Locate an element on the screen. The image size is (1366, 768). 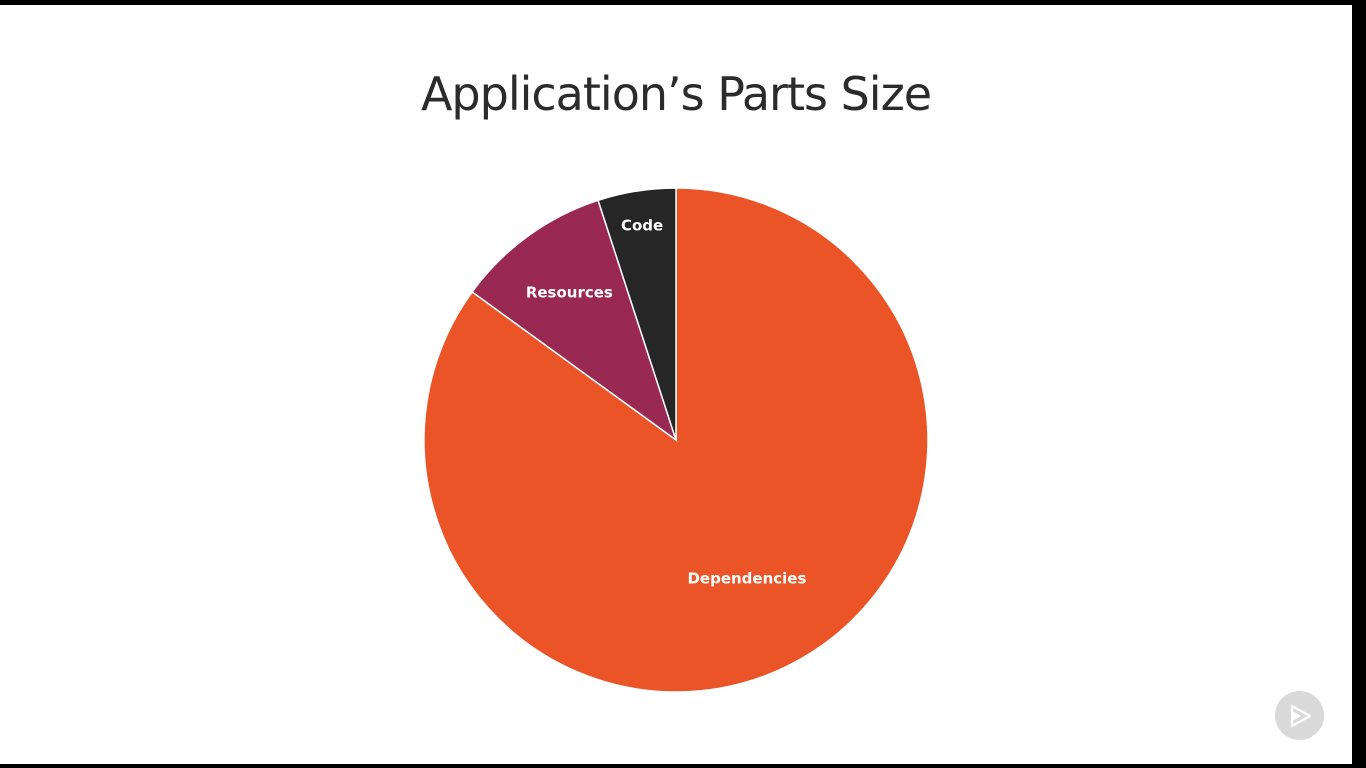
pie-label-dependencies: Dependencies is located at coordinates (746, 579).